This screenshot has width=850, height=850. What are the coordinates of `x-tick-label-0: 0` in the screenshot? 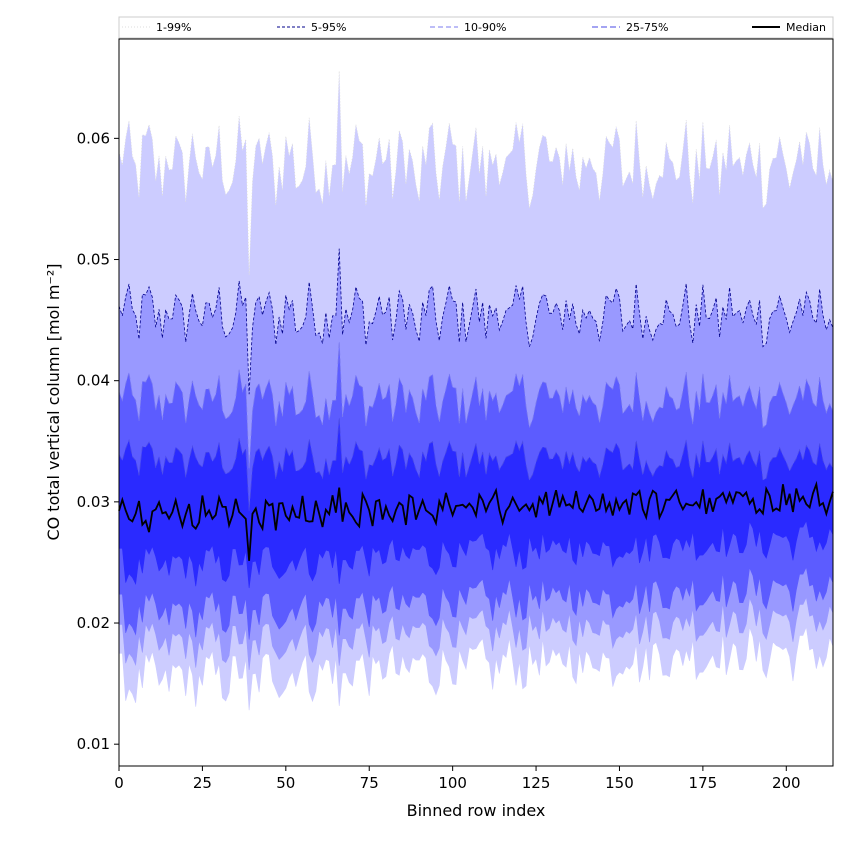 It's located at (119, 783).